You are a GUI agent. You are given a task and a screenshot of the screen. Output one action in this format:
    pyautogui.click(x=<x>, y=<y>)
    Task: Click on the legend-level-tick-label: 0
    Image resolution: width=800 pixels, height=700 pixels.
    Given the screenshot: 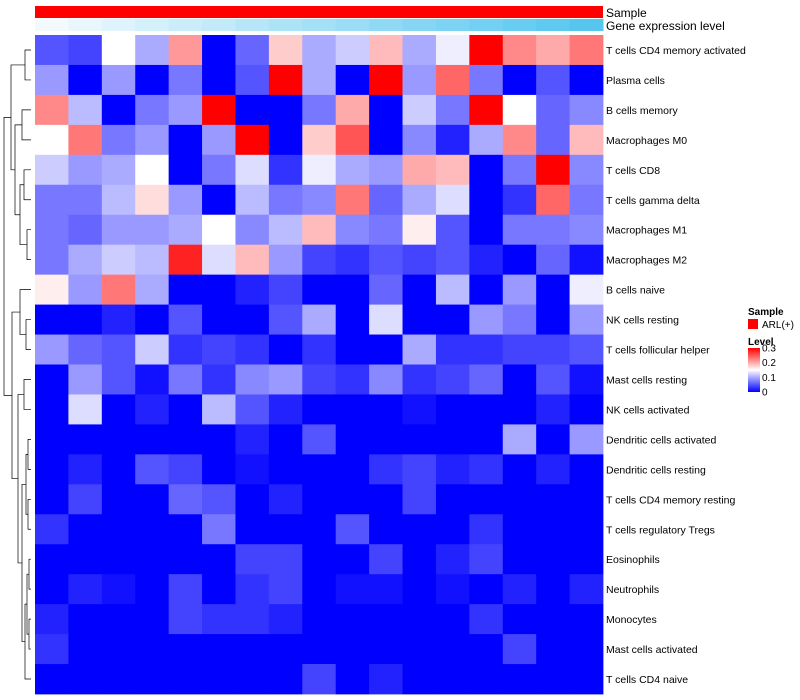 What is the action you would take?
    pyautogui.click(x=765, y=393)
    